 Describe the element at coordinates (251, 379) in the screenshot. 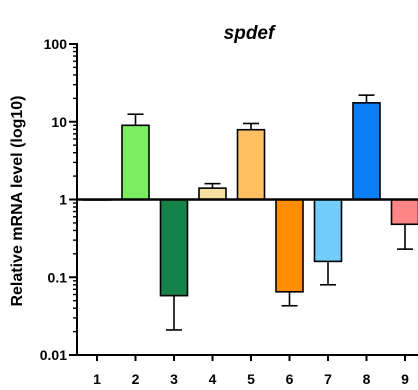

I see `x-tick-label-5: 5` at that location.